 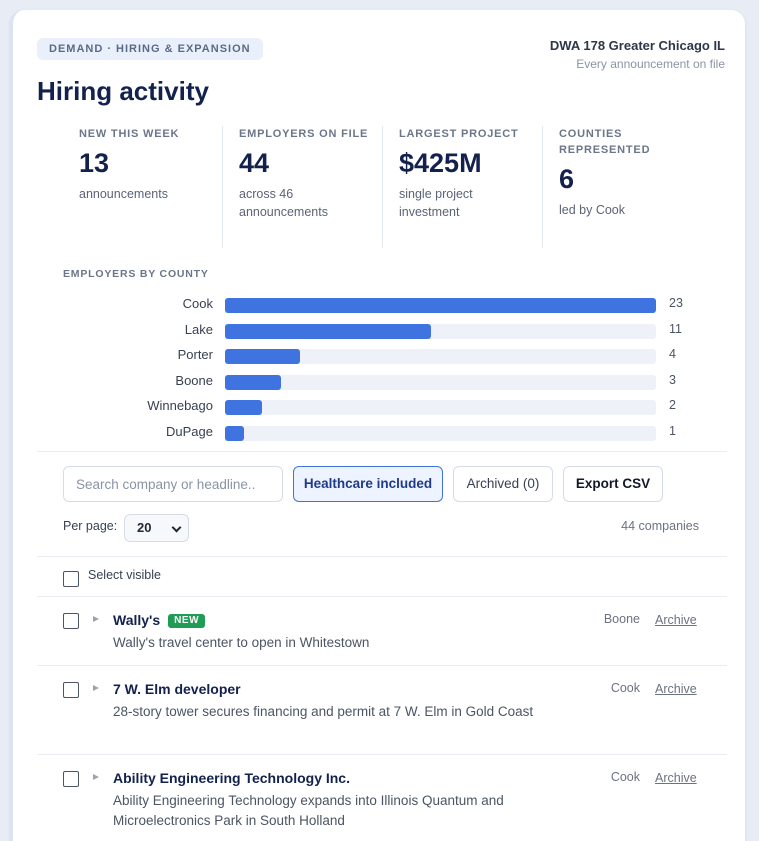 What do you see at coordinates (123, 194) in the screenshot?
I see `stat-sub: announcements` at bounding box center [123, 194].